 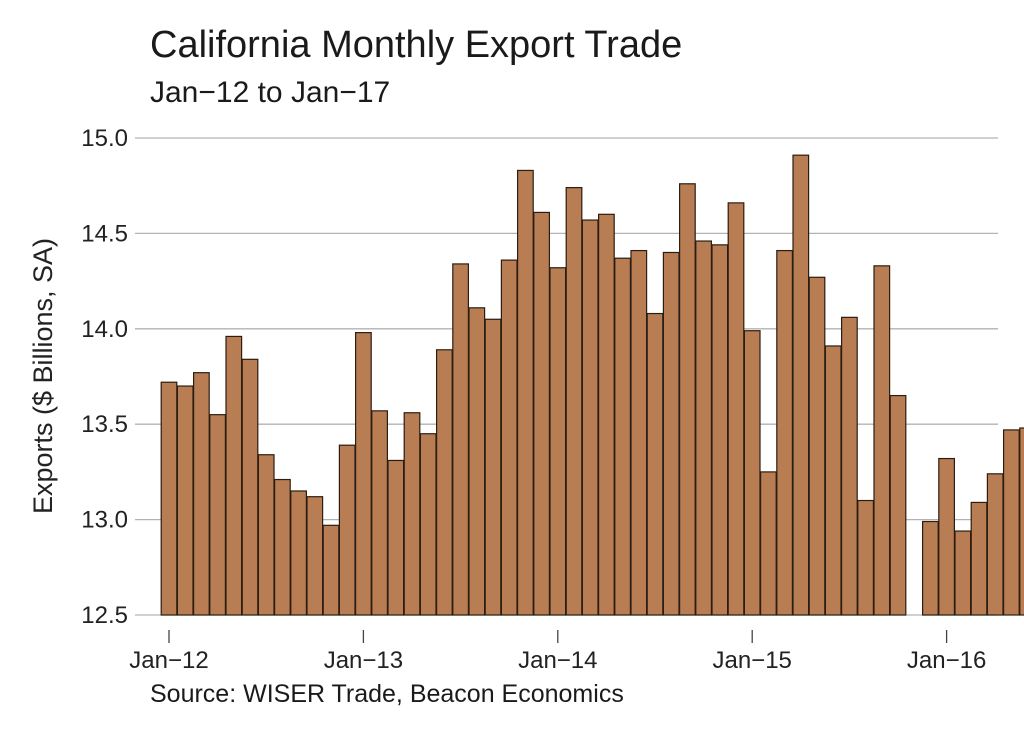 I want to click on x-tick-label: Jan−14, so click(x=557, y=660).